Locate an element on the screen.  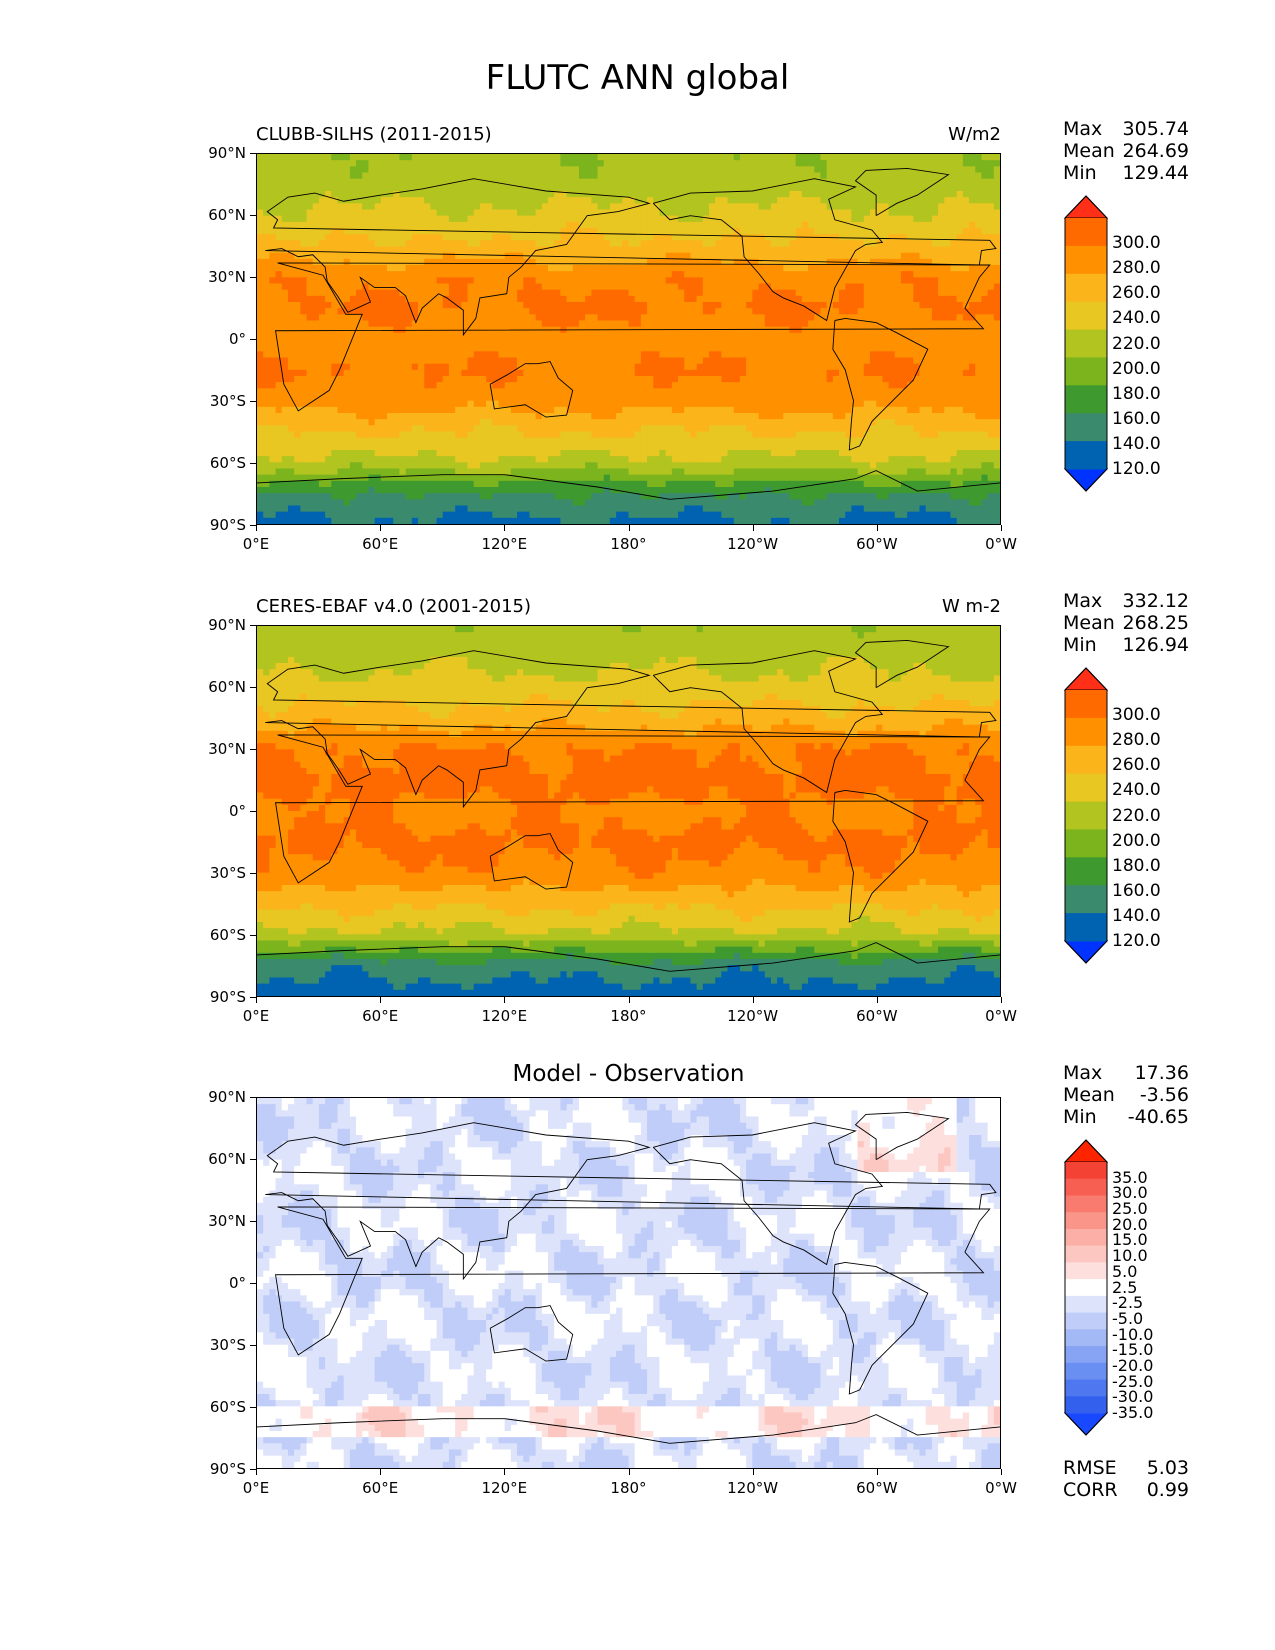
colorbar-label: 15.0 is located at coordinates (1130, 1240).